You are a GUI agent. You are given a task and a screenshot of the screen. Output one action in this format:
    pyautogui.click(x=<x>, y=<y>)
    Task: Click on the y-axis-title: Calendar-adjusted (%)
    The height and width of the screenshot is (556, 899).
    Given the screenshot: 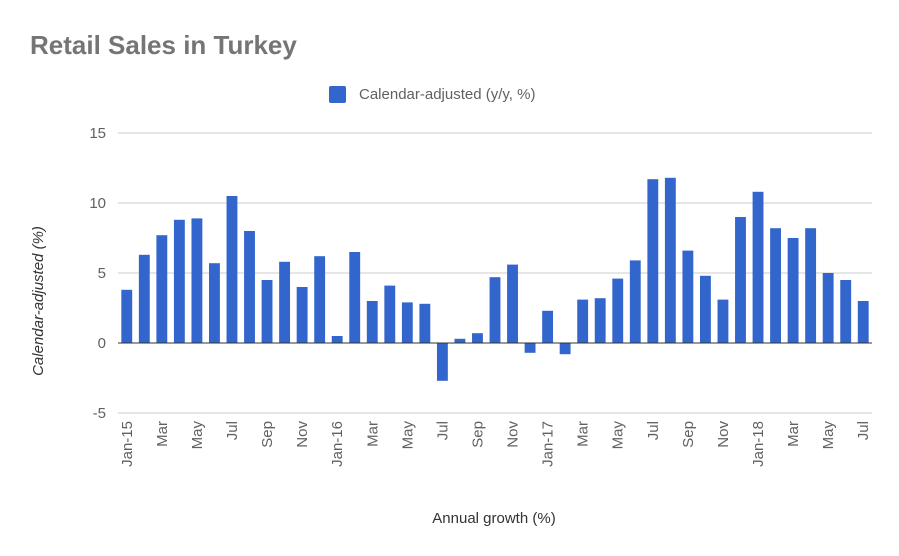 What is the action you would take?
    pyautogui.click(x=38, y=301)
    